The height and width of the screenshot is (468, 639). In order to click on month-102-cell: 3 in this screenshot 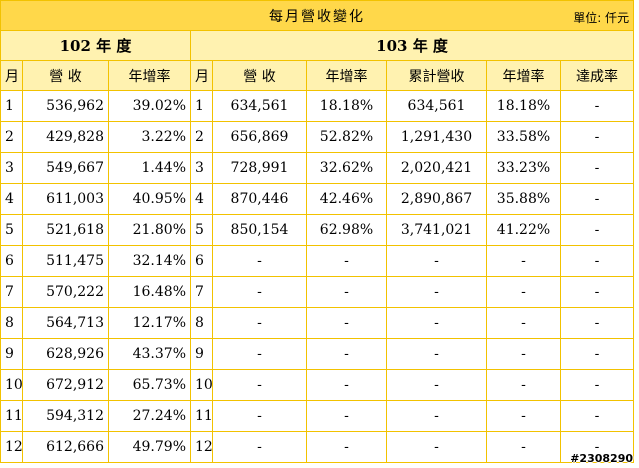, I will do `click(11, 168)`.